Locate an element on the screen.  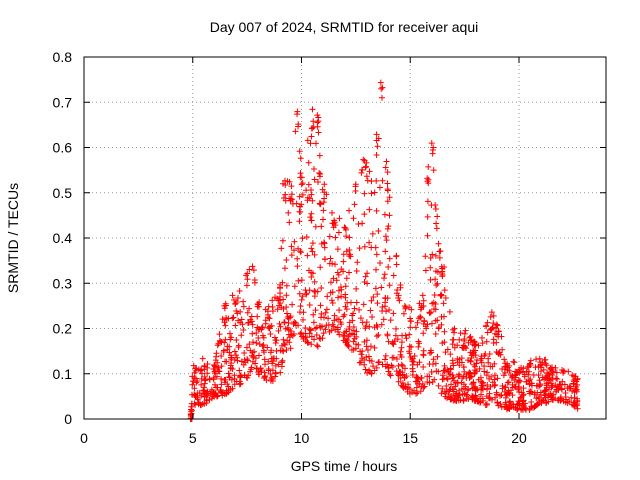
x-tick-label: 15 is located at coordinates (410, 438).